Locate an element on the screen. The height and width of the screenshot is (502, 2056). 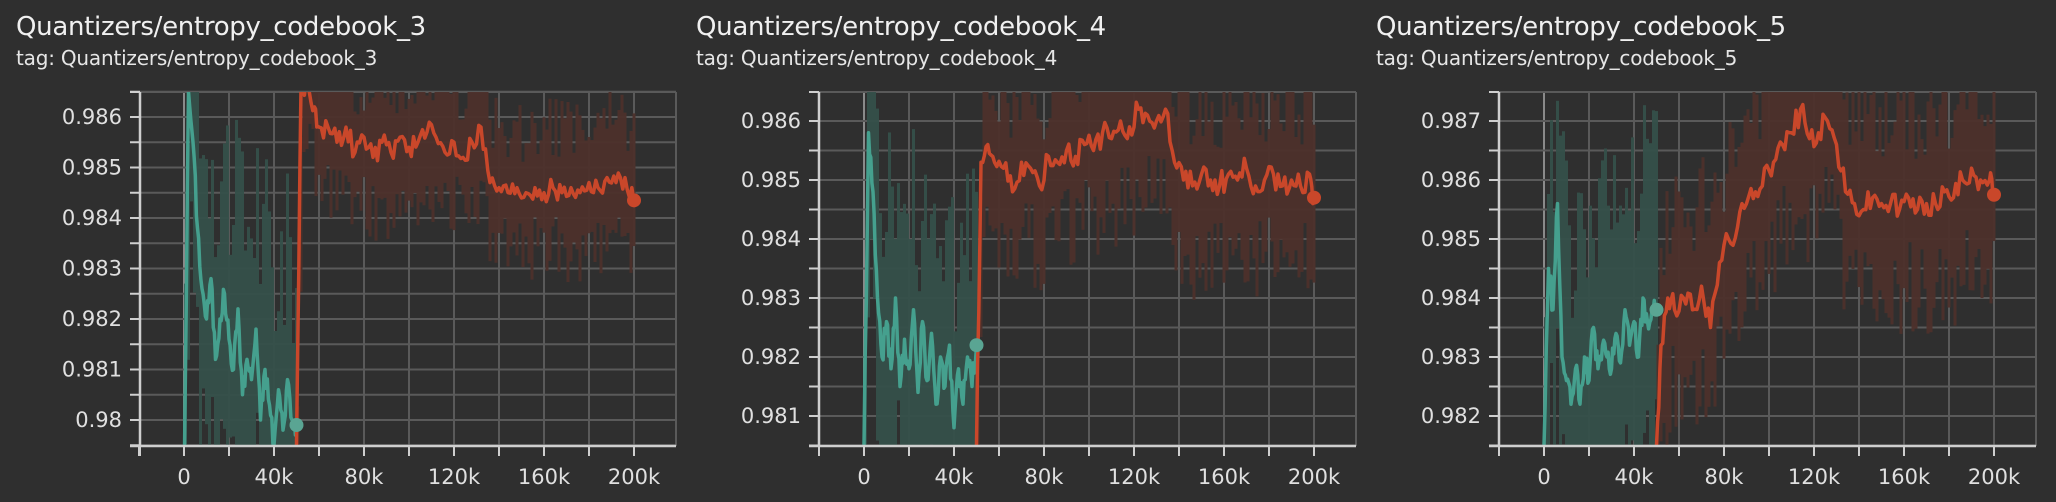
chart-title: Quantizers/entropy_codebook_5 is located at coordinates (1581, 27).